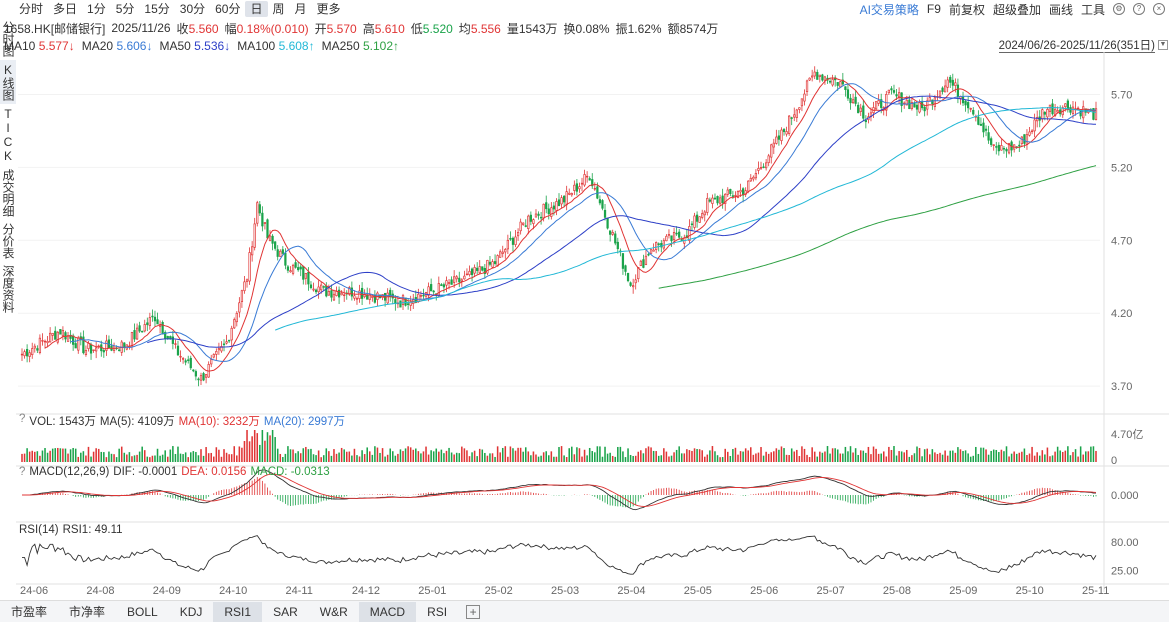 This screenshot has width=1169, height=622. Describe the element at coordinates (8, 39) in the screenshot. I see `side-tab: 分时图` at that location.